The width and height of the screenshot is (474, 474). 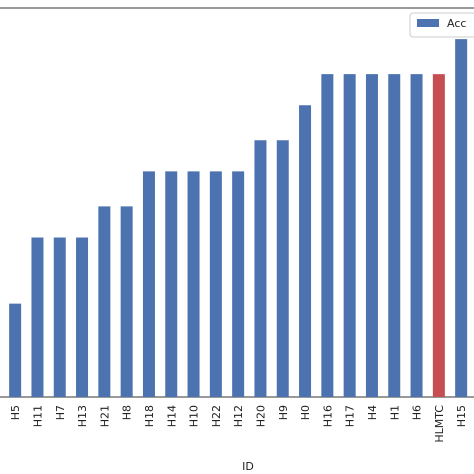 I want to click on x-tick-label: H10, so click(x=194, y=416).